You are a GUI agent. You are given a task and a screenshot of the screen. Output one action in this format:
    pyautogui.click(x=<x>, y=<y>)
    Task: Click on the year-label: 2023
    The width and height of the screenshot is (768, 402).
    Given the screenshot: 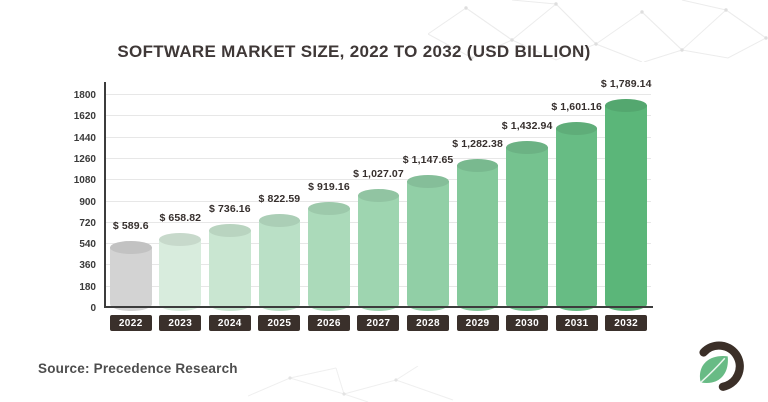 What is the action you would take?
    pyautogui.click(x=180, y=323)
    